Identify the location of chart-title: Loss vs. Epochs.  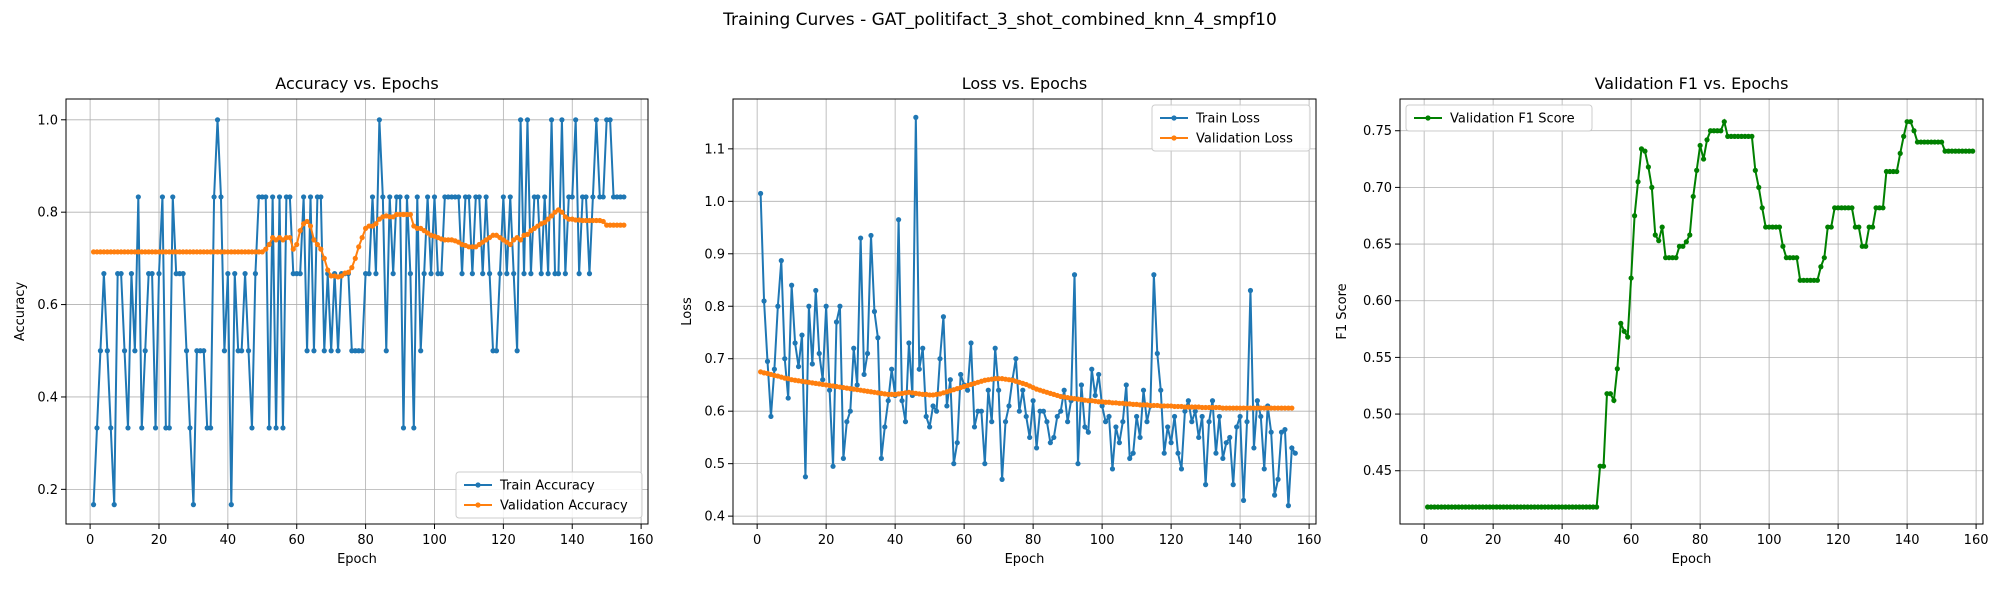
(1024, 83).